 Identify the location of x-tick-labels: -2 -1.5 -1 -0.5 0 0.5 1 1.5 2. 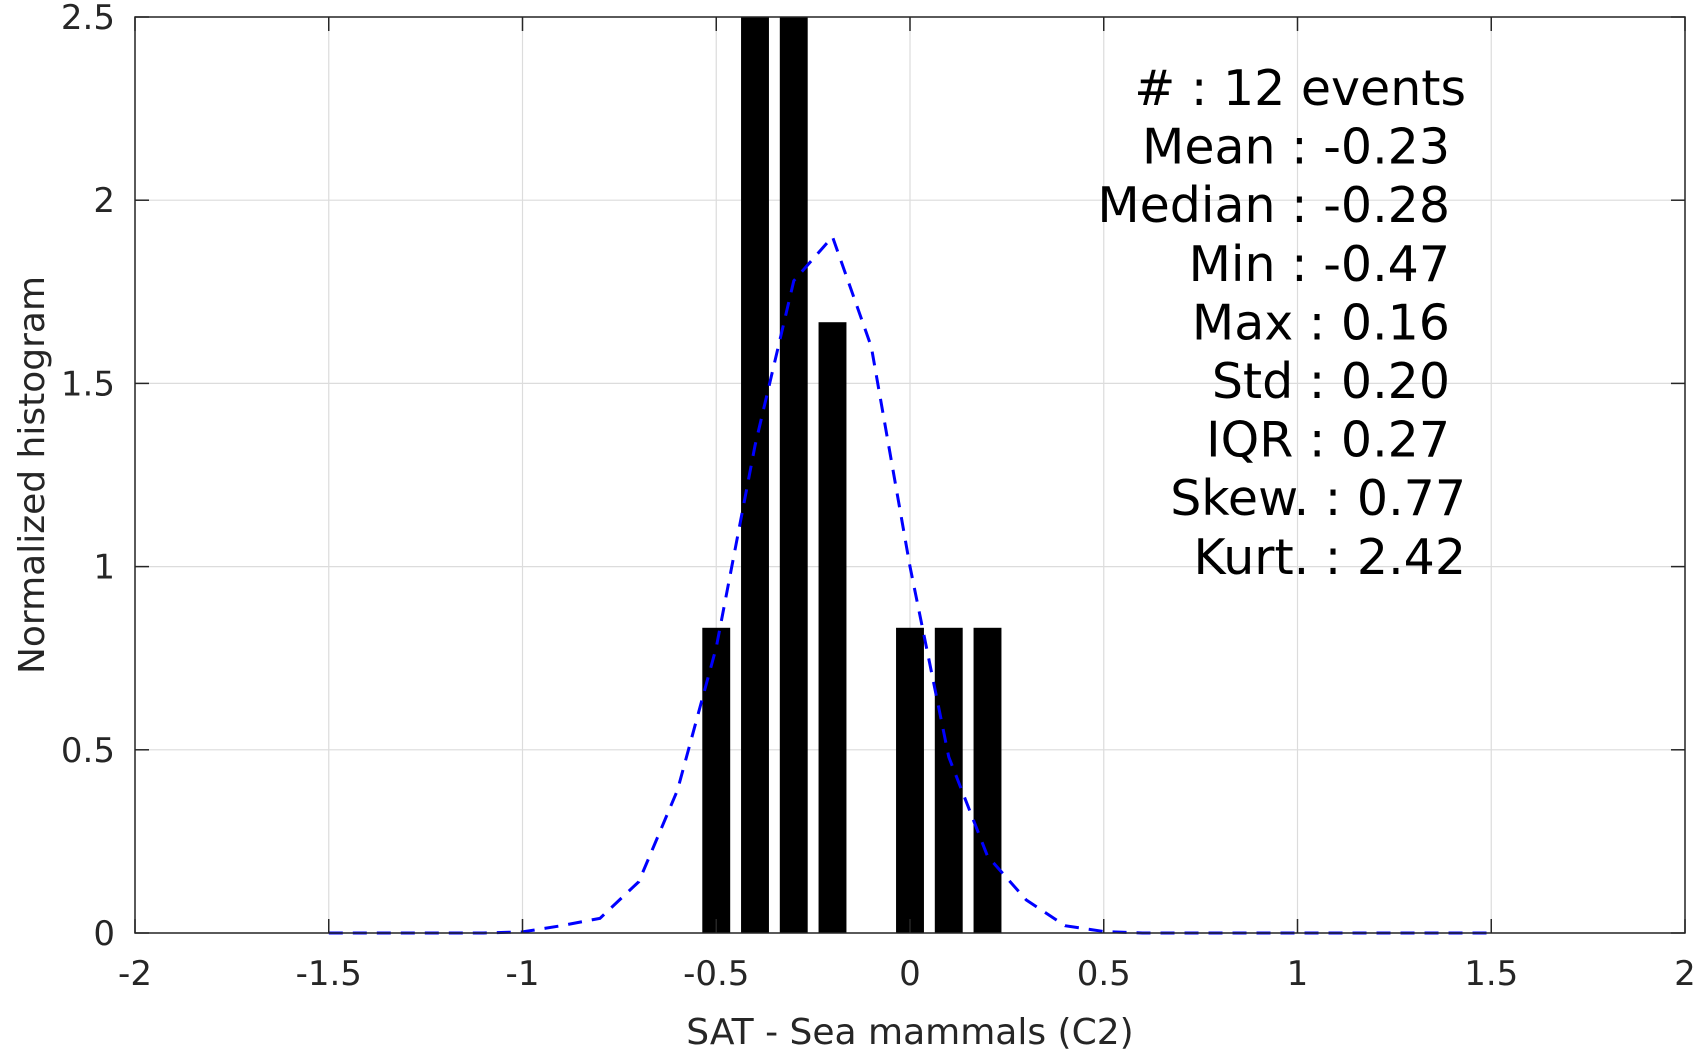
(907, 974).